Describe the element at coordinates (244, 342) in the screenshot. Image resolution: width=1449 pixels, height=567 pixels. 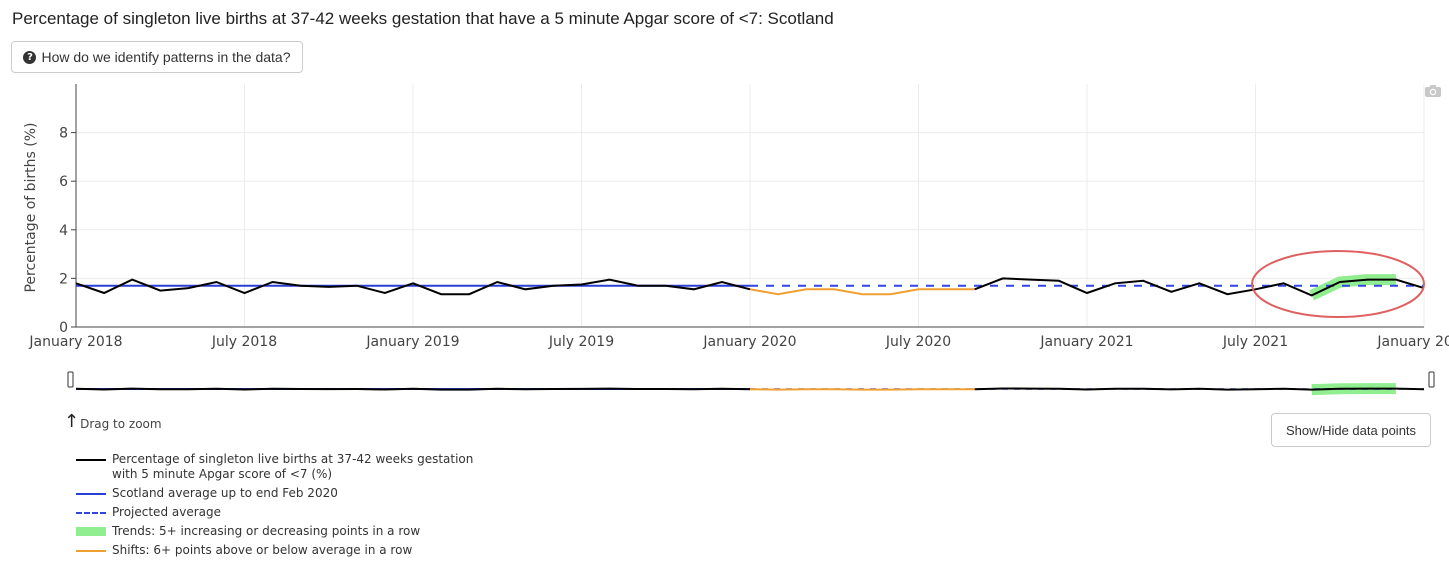
I see `x-tick-label-1: July 2018` at that location.